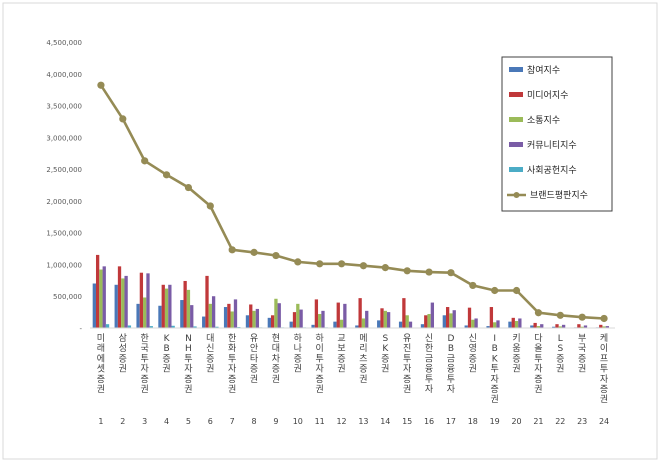  Describe the element at coordinates (604, 421) in the screenshot. I see `rank-label: 24` at that location.